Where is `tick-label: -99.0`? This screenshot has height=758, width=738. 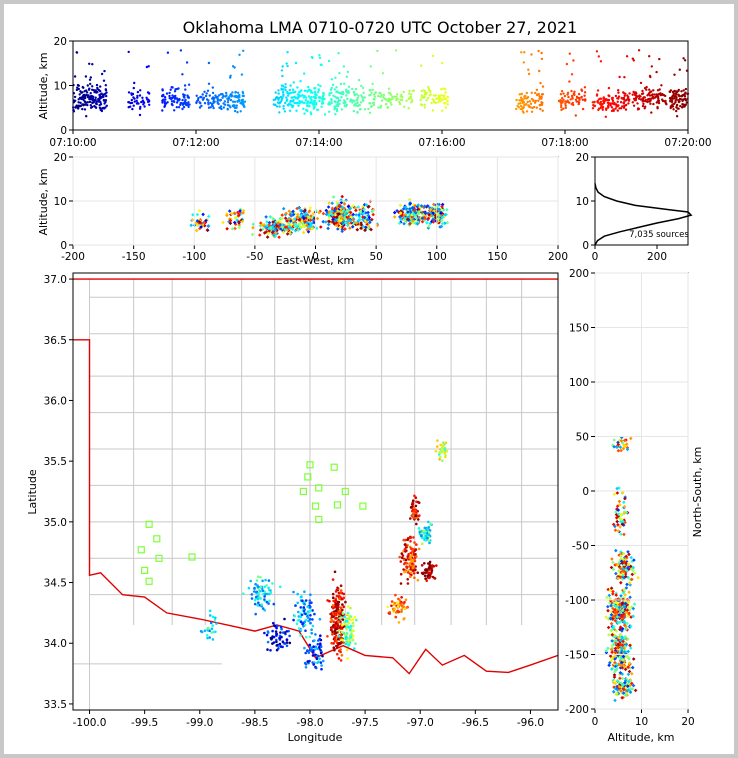 tick-label: -99.0 is located at coordinates (199, 723).